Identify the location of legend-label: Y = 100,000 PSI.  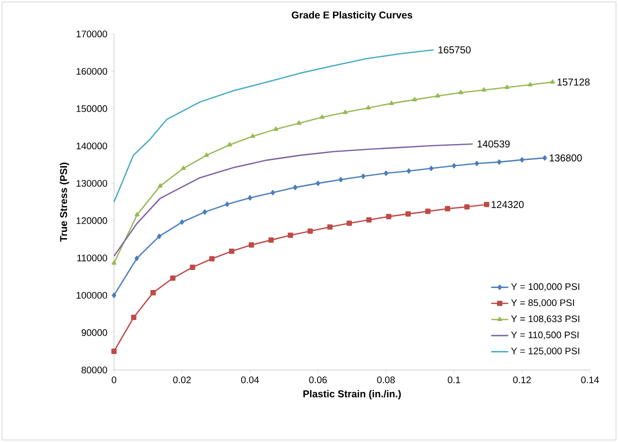
(545, 287).